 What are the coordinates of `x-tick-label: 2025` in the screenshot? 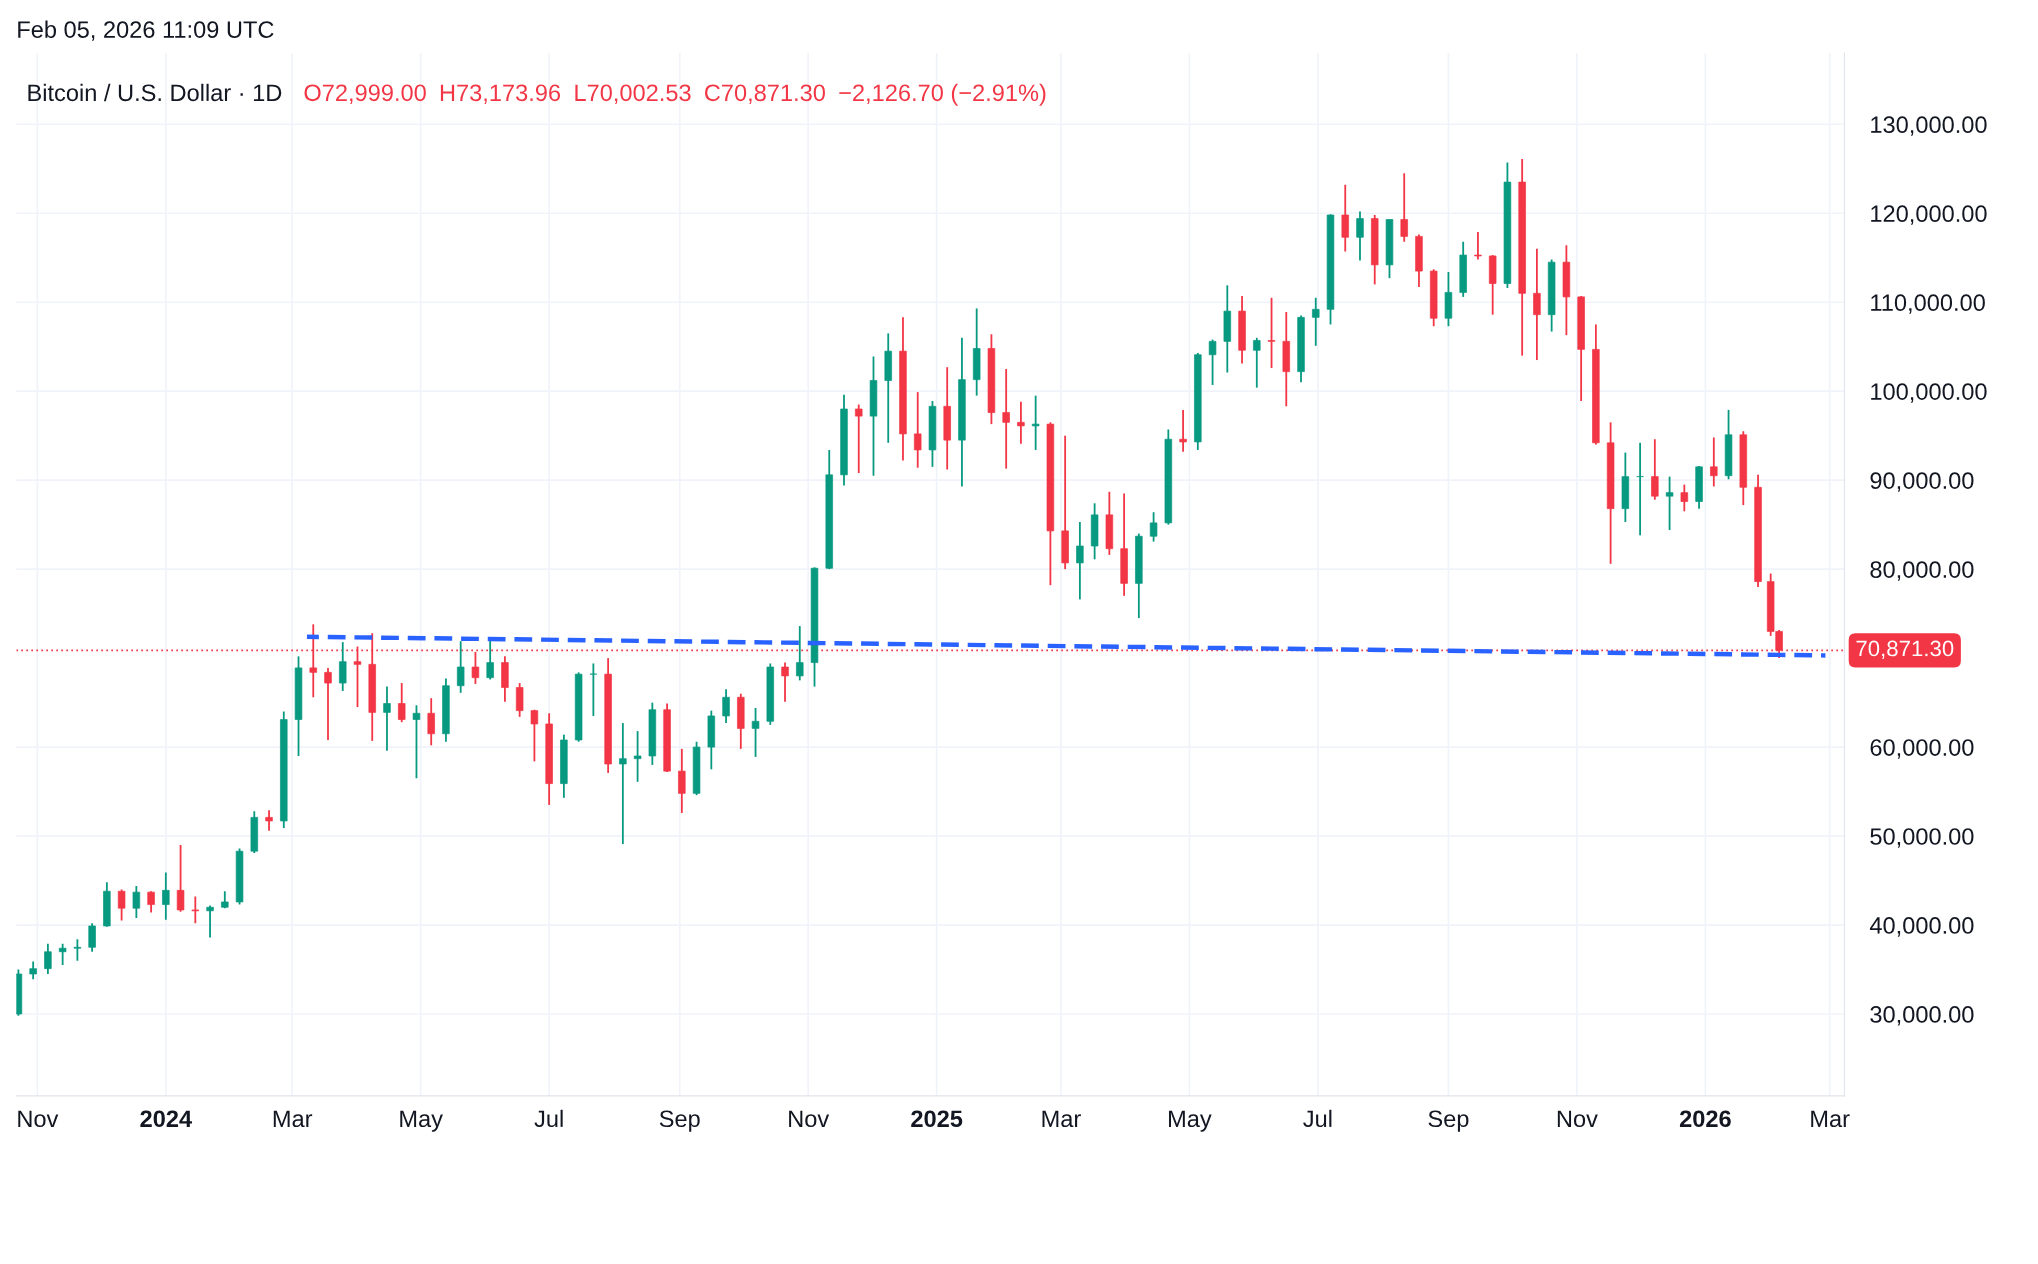 It's located at (937, 1119).